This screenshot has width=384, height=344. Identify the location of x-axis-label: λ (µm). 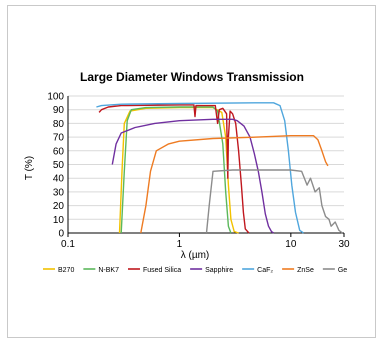
(195, 255).